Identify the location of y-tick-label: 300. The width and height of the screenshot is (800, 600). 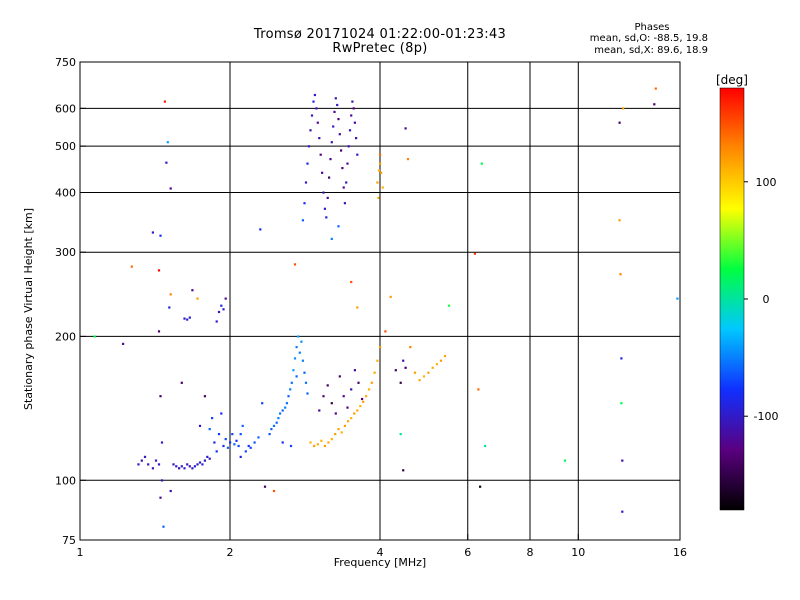
(65, 252).